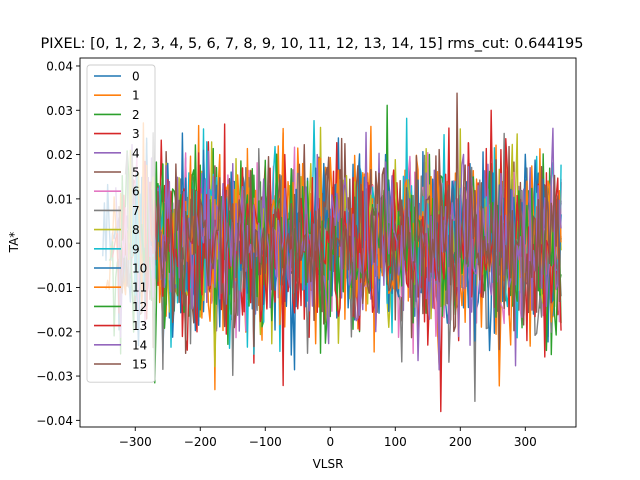 This screenshot has width=640, height=480. I want to click on x-tick-label: −200, so click(200, 442).